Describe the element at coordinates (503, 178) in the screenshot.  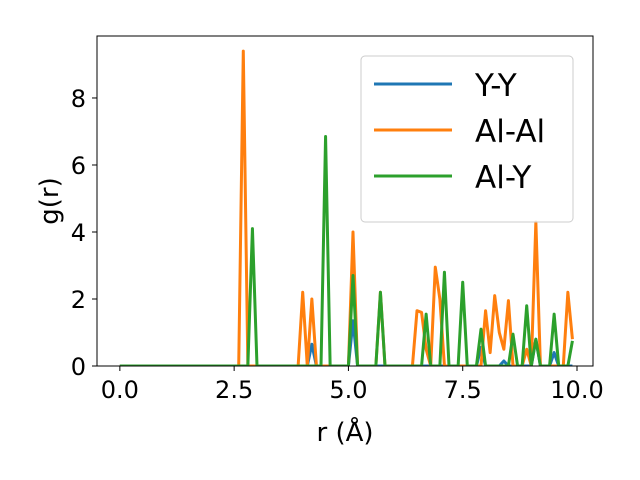
I see `legend-label-2: Al-Y` at that location.